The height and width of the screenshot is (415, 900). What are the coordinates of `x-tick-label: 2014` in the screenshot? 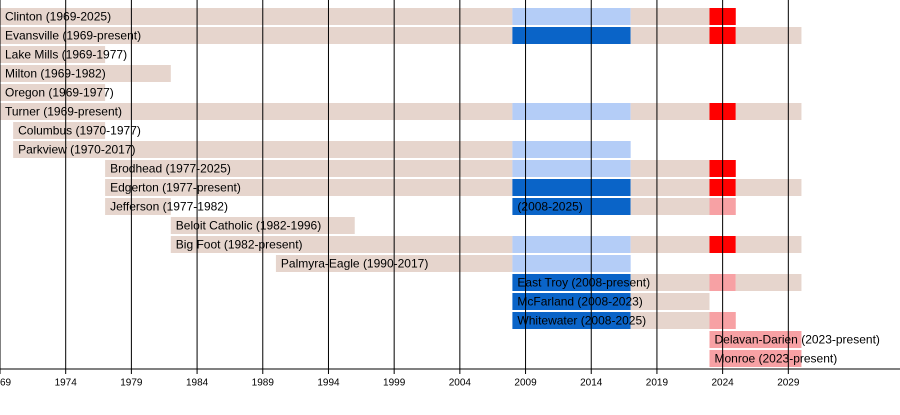 It's located at (591, 383).